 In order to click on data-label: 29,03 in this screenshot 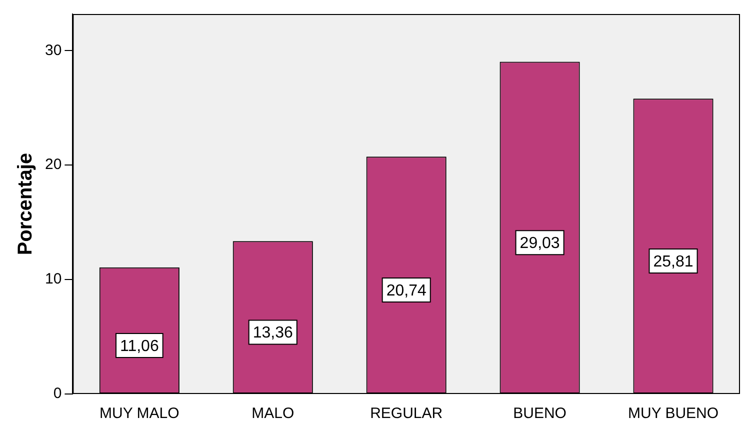, I will do `click(540, 243)`.